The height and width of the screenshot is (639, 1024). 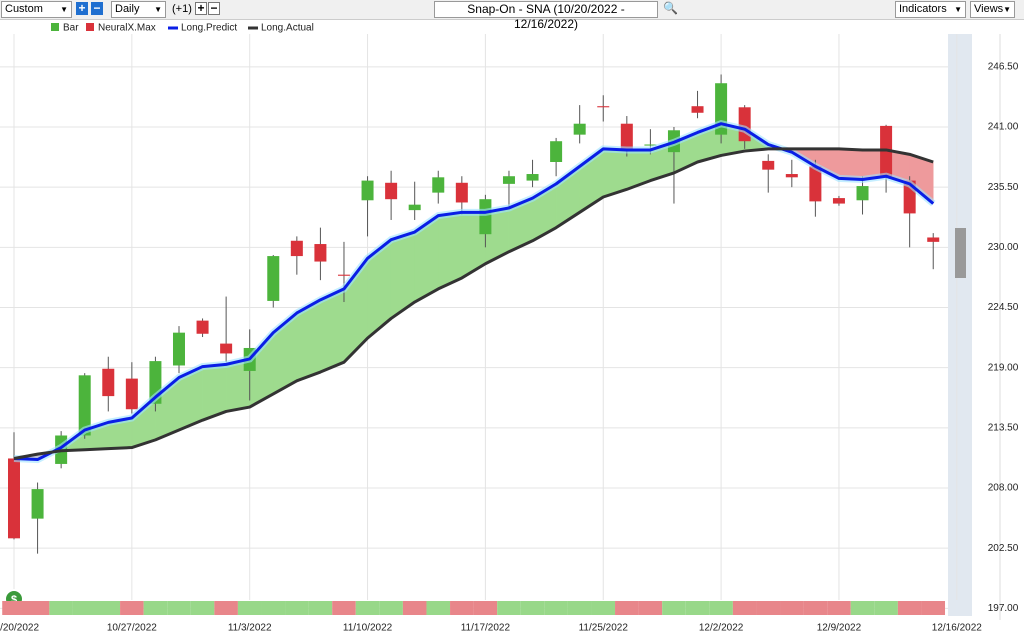 I want to click on offset: (+1), so click(x=182, y=9).